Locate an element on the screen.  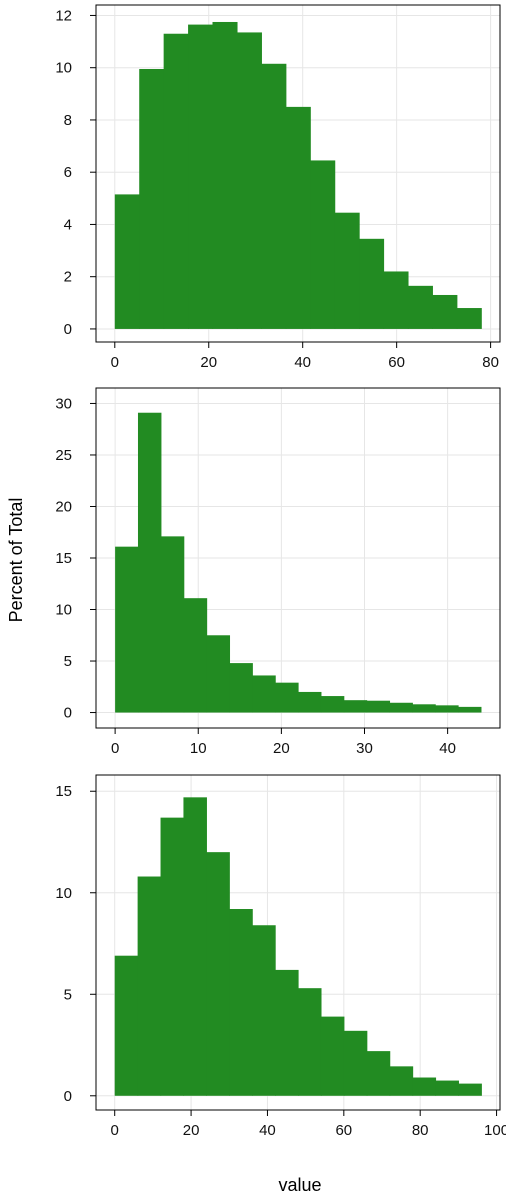
x-tick-label: 100 is located at coordinates (495, 1130).